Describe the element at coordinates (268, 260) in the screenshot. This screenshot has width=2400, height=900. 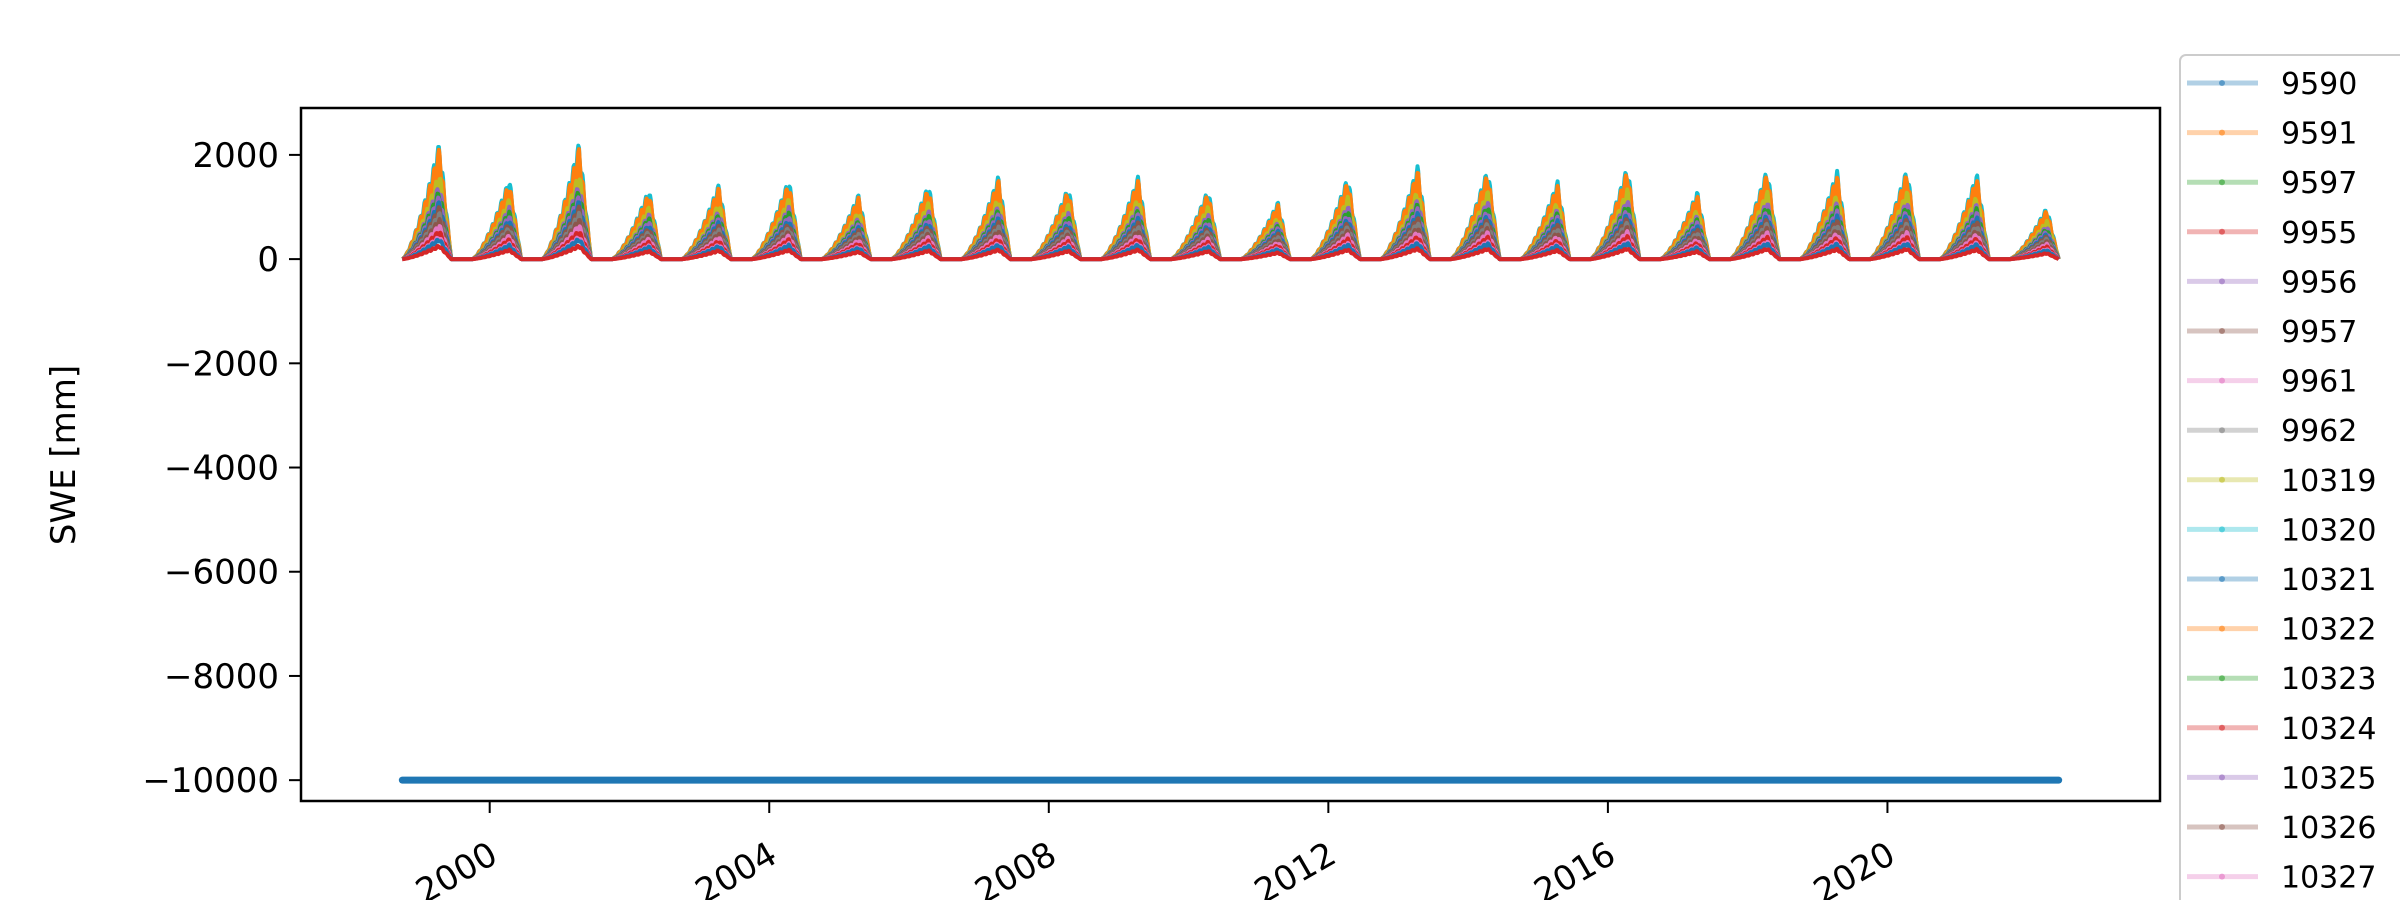
I see `y-tick-label: 0` at that location.